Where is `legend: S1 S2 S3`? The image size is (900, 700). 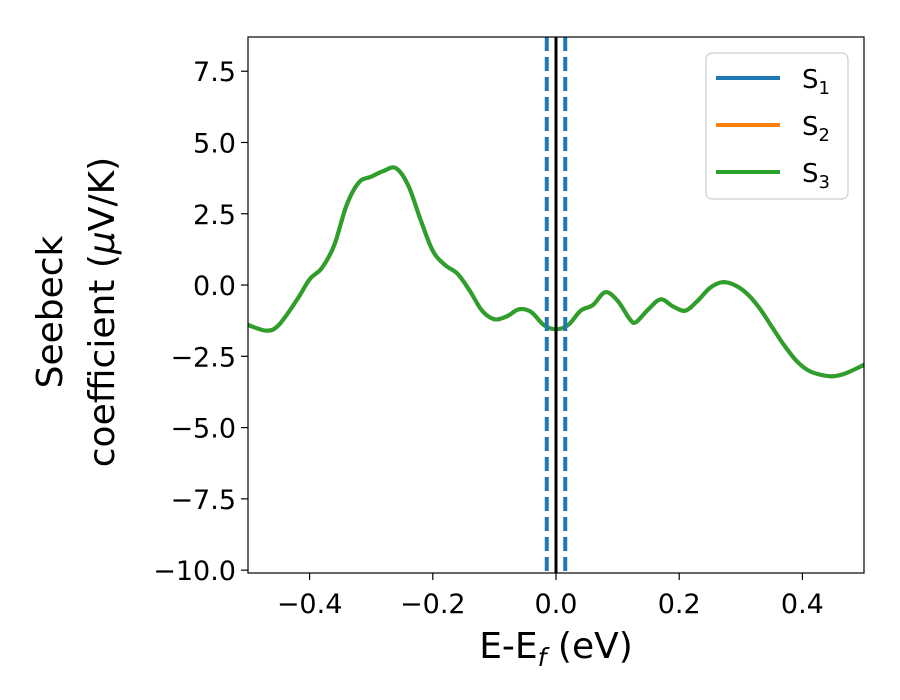
legend: S1 S2 S3 is located at coordinates (777, 126).